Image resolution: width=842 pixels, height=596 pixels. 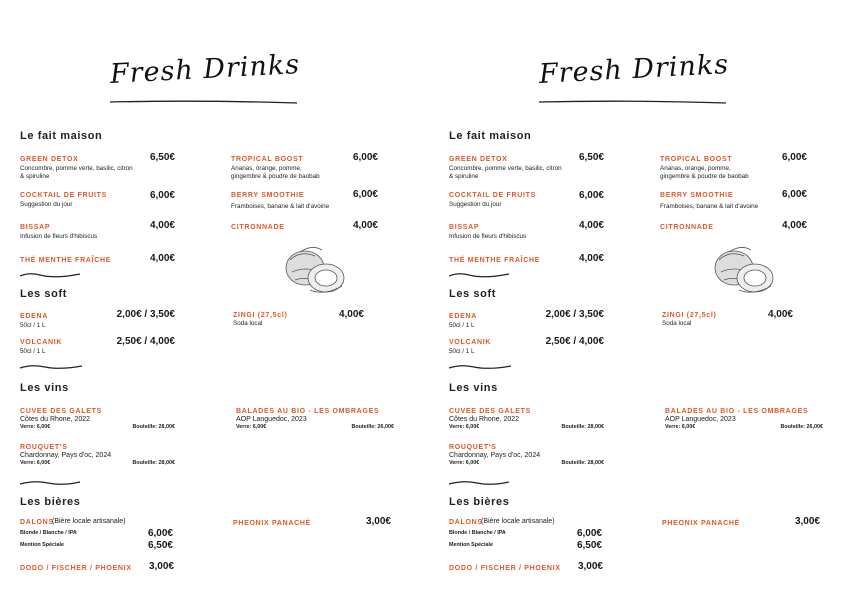 I want to click on wine-name: BALADES AU BIO - LES OMBRAGES, so click(x=308, y=411).